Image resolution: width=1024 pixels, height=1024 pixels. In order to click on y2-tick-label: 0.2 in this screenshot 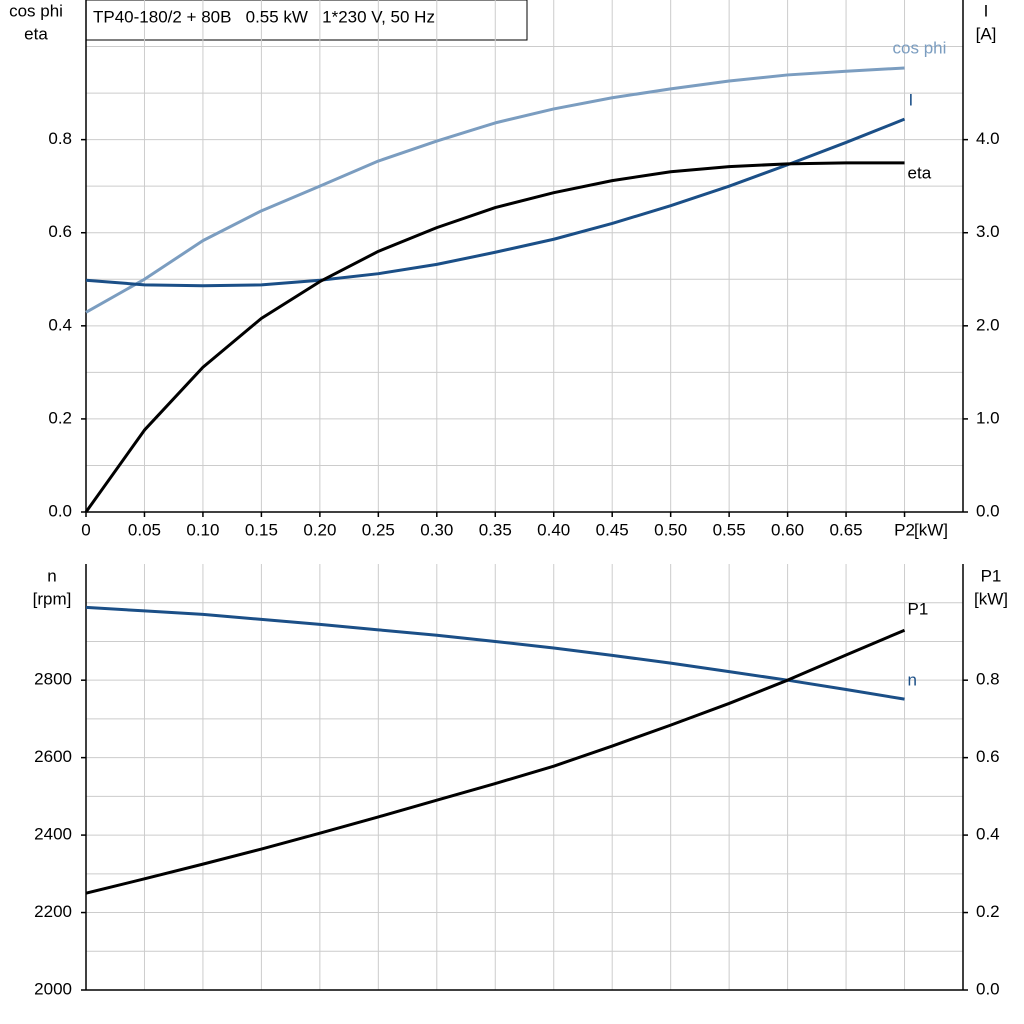, I will do `click(988, 911)`.